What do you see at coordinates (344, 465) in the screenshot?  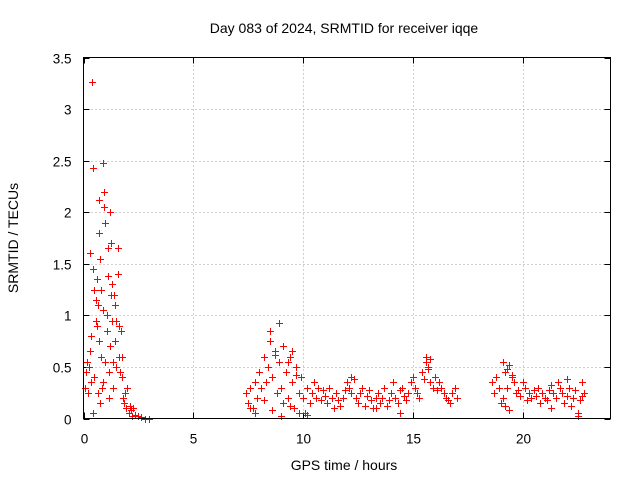 I see `x-axis-label: GPS time / hours` at bounding box center [344, 465].